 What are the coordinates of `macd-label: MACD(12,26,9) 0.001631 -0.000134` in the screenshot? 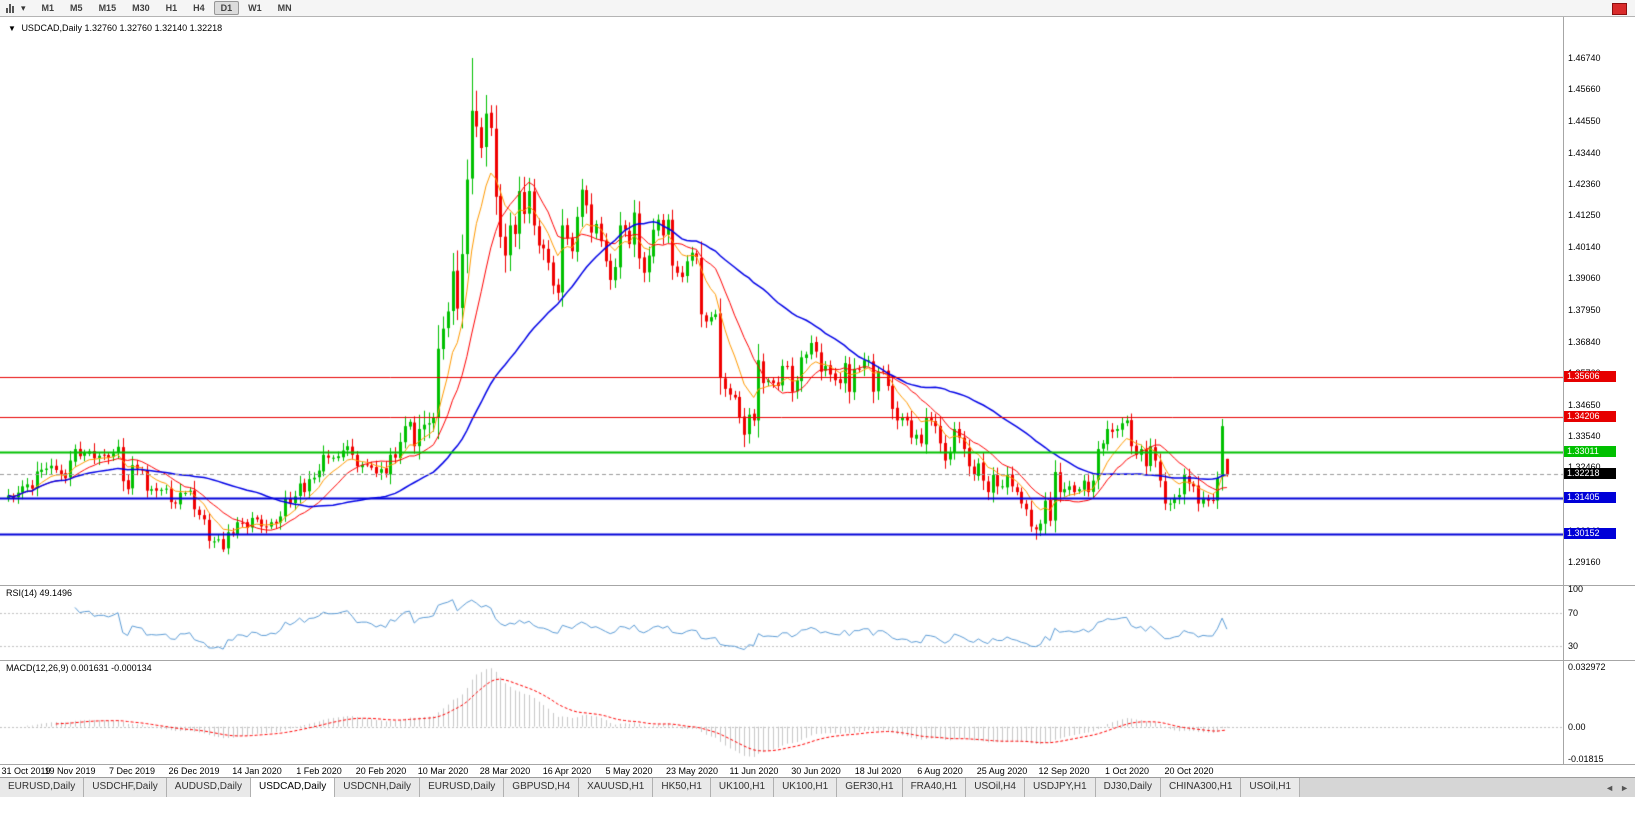 It's located at (79, 668).